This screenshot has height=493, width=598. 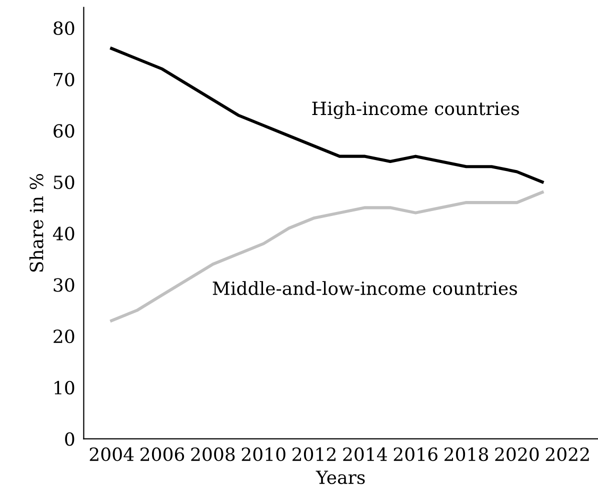 What do you see at coordinates (64, 387) in the screenshot?
I see `y-tick-label: 10` at bounding box center [64, 387].